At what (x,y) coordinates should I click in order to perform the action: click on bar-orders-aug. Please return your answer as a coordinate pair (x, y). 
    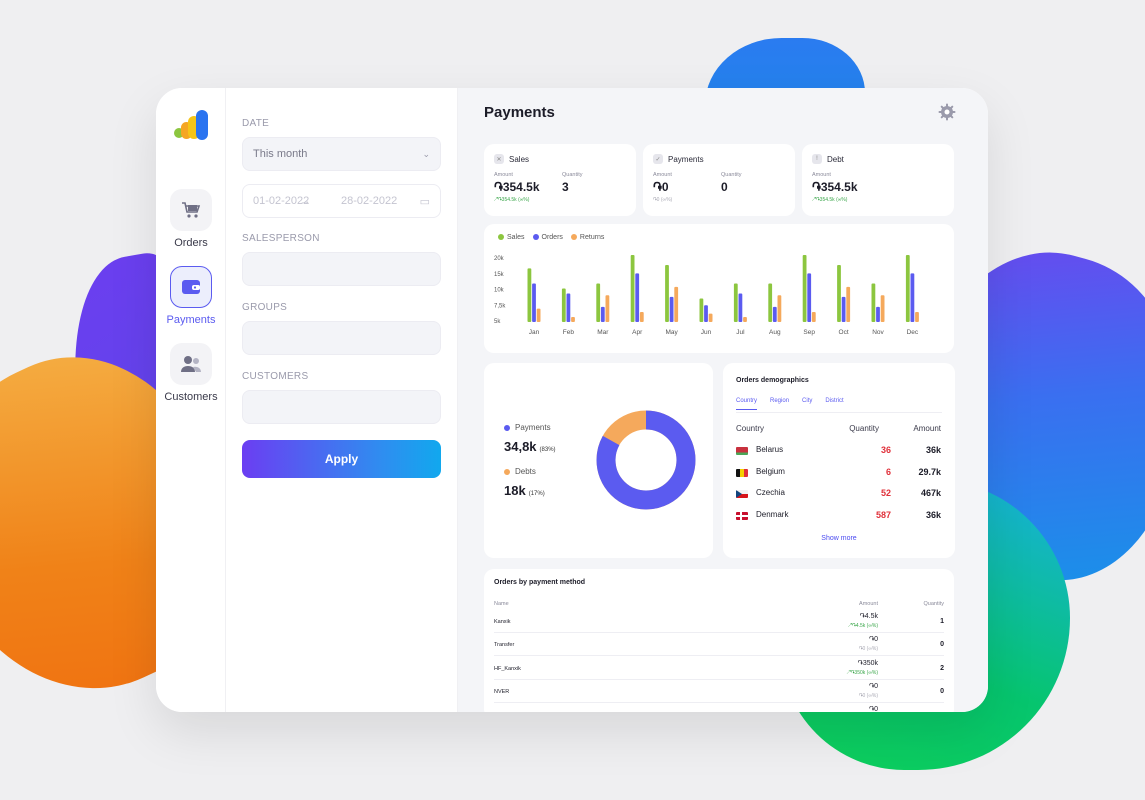
    Looking at the image, I should click on (774, 314).